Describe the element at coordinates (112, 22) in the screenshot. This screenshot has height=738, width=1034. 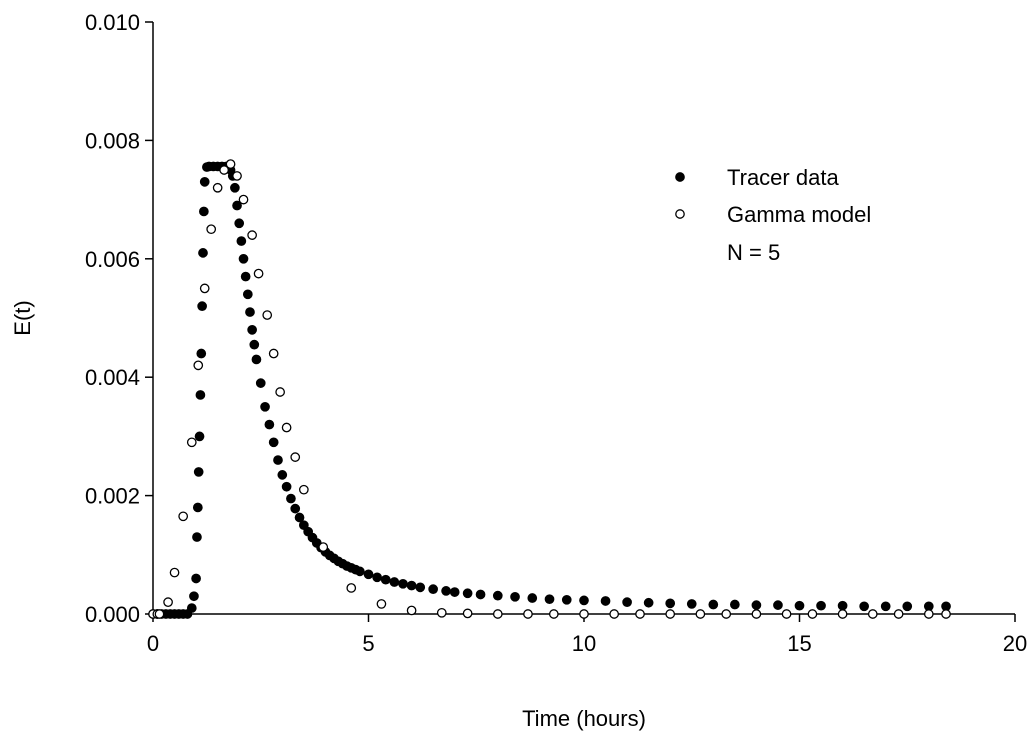
I see `y-tick-label: 0.010` at that location.